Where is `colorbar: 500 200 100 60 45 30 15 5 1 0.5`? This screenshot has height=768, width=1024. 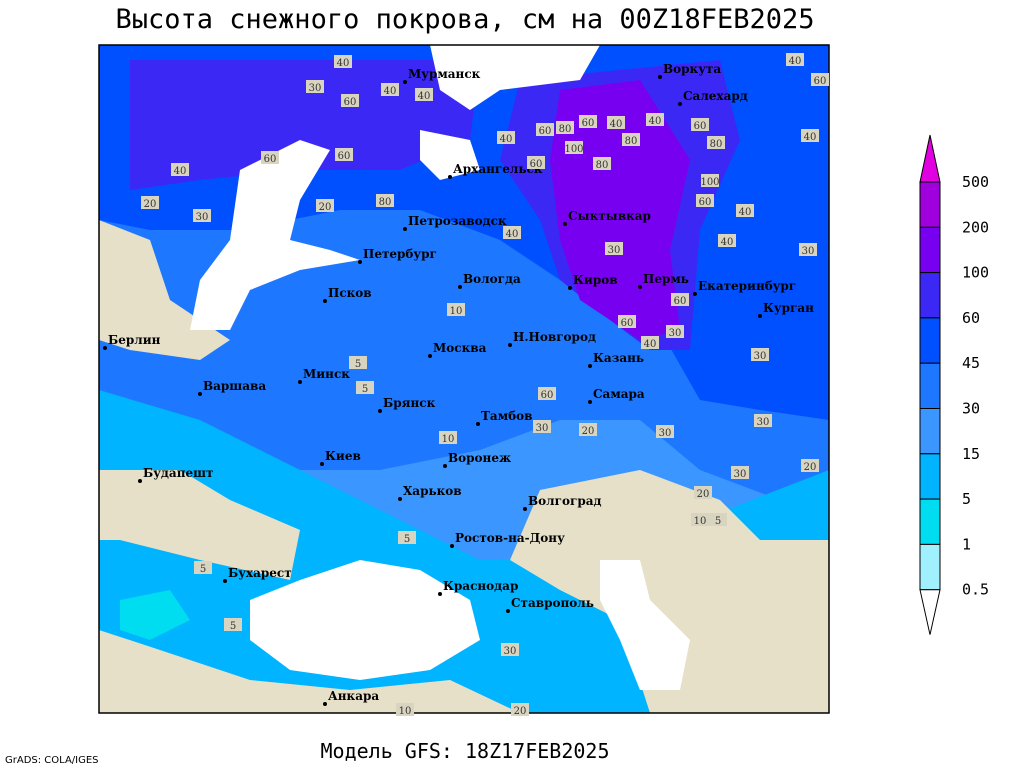 colorbar: 500 200 100 60 45 30 15 5 1 0.5 is located at coordinates (954, 384).